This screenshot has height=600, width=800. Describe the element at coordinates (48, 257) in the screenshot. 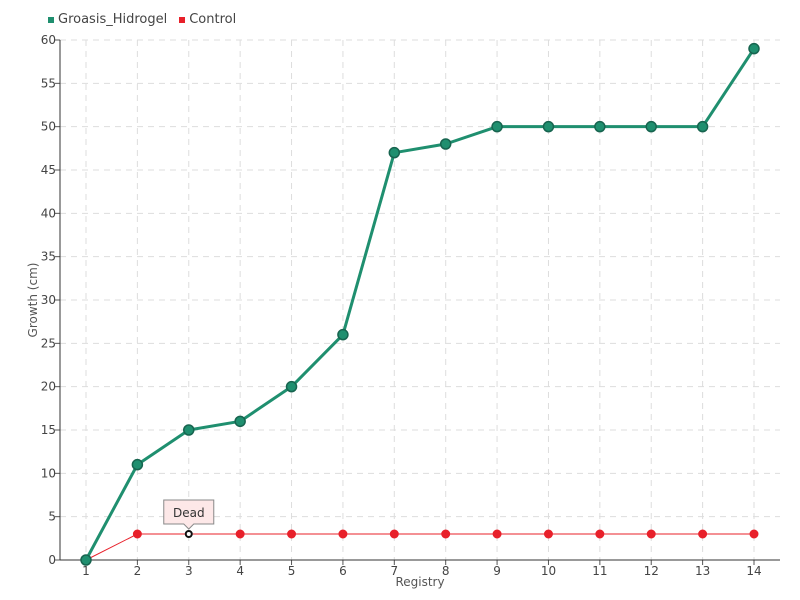

I see `y-tick-label: 35` at that location.